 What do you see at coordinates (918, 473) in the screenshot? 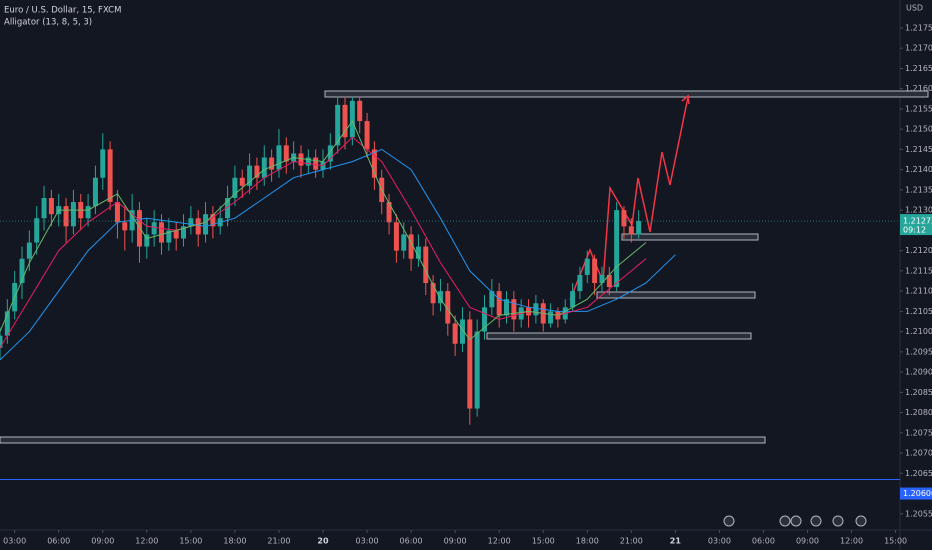
I see `y-tick-label: 1.20650` at bounding box center [918, 473].